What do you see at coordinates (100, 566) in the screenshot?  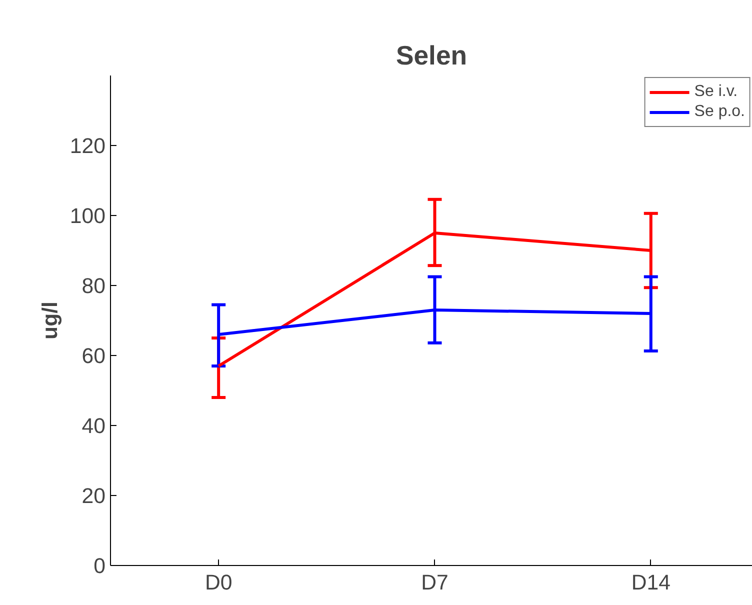 I see `y-tick-label: 0` at bounding box center [100, 566].